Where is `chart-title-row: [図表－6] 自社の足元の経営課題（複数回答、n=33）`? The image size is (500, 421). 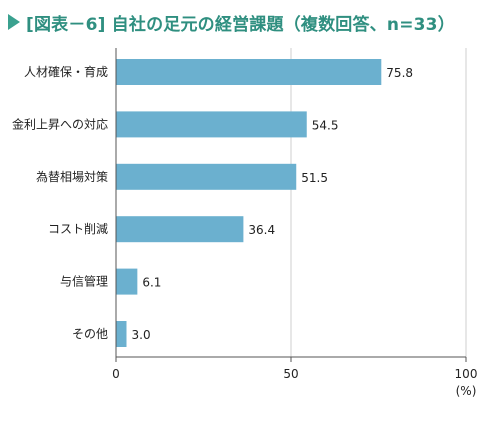 chart-title-row: [図表－6] 自社の足元の経営課題（複数回答、n=33） is located at coordinates (252, 22).